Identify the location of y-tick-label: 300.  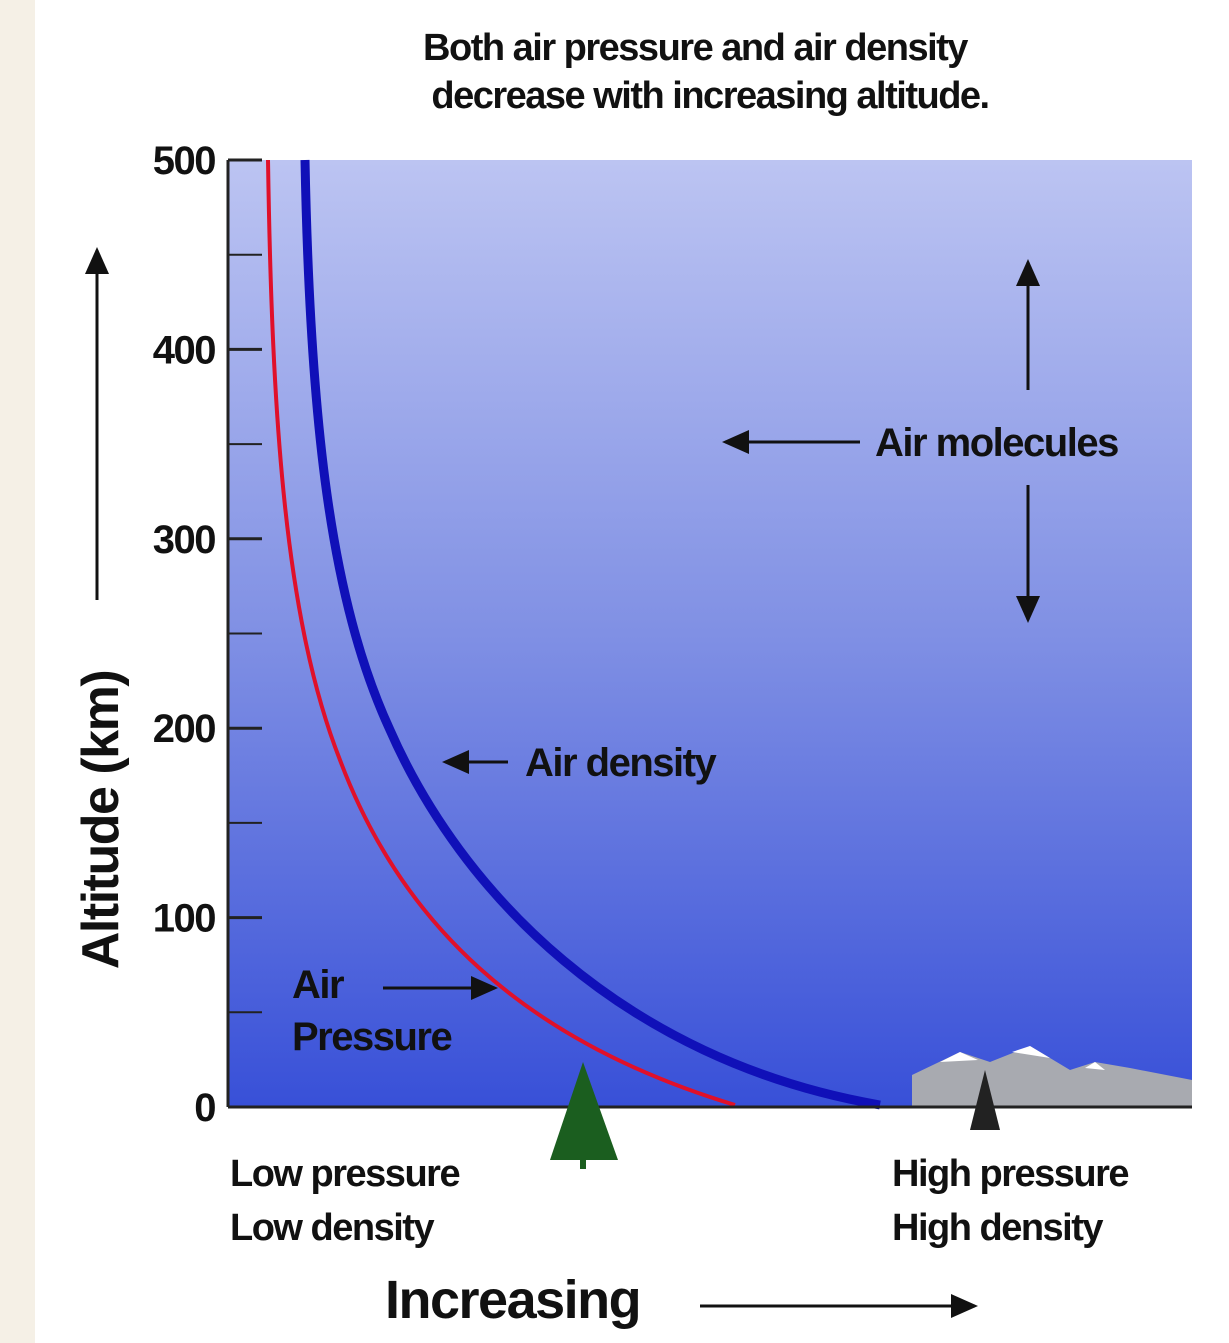
(184, 540).